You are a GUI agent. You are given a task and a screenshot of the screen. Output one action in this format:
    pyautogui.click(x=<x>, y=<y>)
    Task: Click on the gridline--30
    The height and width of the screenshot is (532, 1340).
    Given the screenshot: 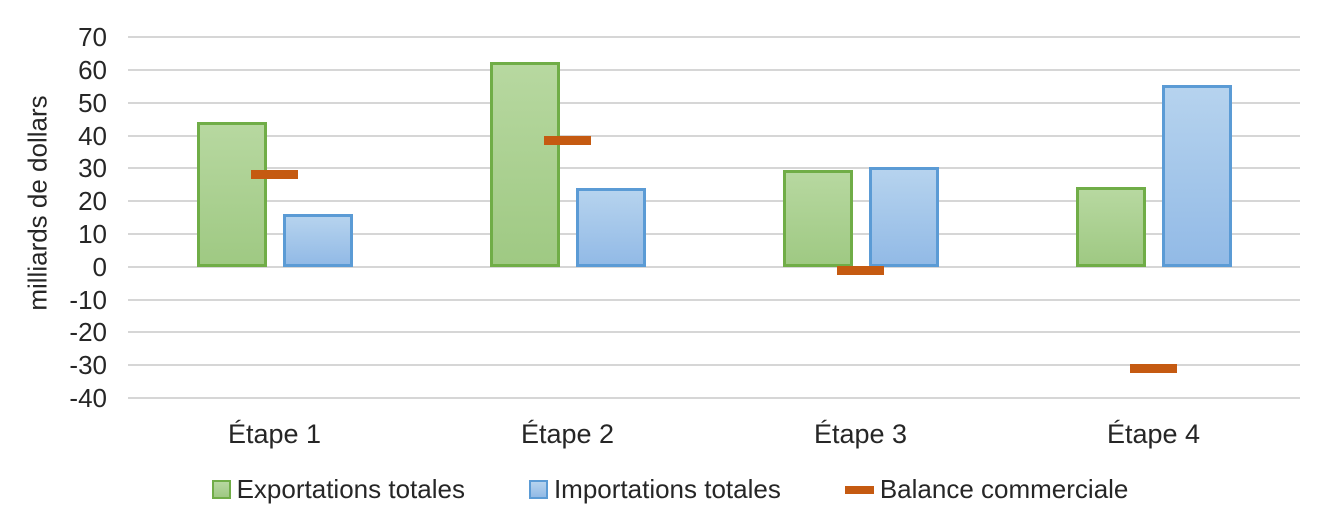 What is the action you would take?
    pyautogui.click(x=714, y=365)
    